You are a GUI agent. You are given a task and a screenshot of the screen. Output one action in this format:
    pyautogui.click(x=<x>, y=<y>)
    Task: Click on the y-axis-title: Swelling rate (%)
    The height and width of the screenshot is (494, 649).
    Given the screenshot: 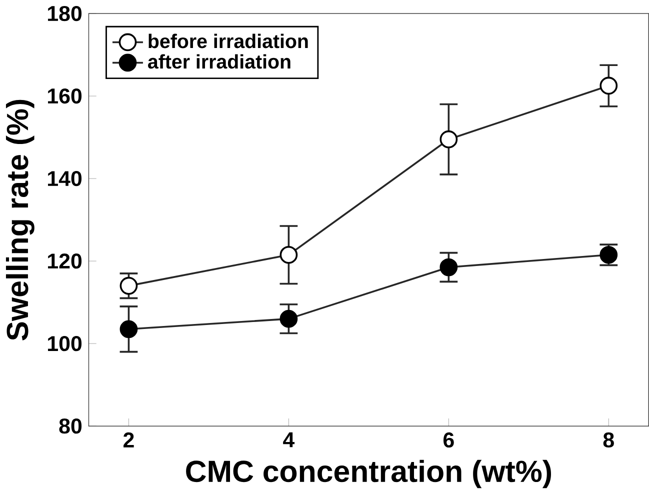 What is the action you would take?
    pyautogui.click(x=20, y=220)
    